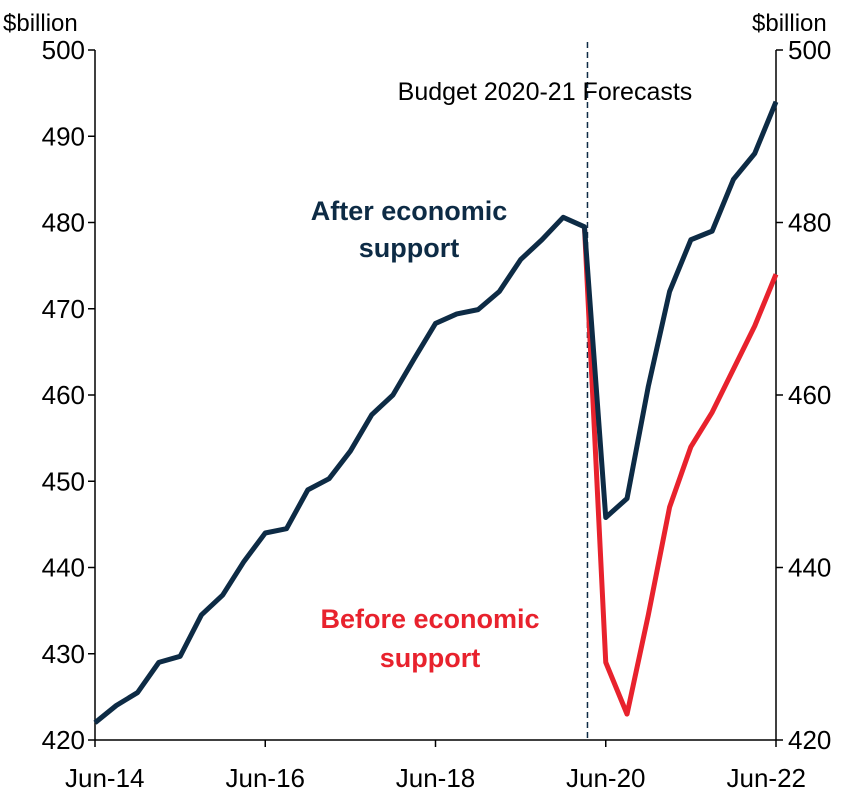 This screenshot has width=856, height=793. Describe the element at coordinates (430, 658) in the screenshot. I see `before-support-label-line2: support` at that location.